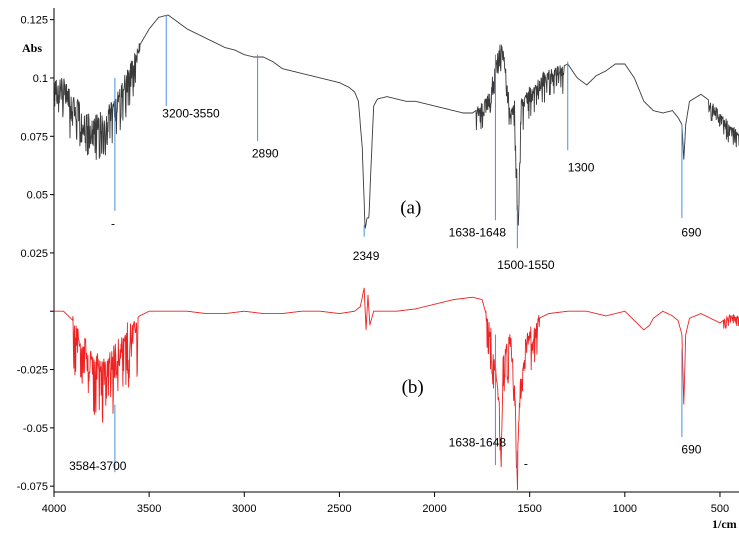 This screenshot has height=535, width=739. Describe the element at coordinates (434, 509) in the screenshot. I see `x-tick-label: 2000` at that location.